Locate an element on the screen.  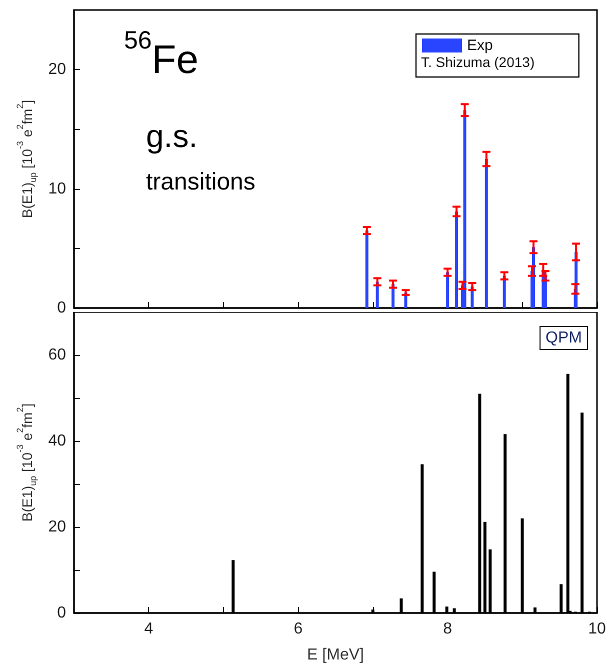
annotation: g.s. is located at coordinates (172, 136).